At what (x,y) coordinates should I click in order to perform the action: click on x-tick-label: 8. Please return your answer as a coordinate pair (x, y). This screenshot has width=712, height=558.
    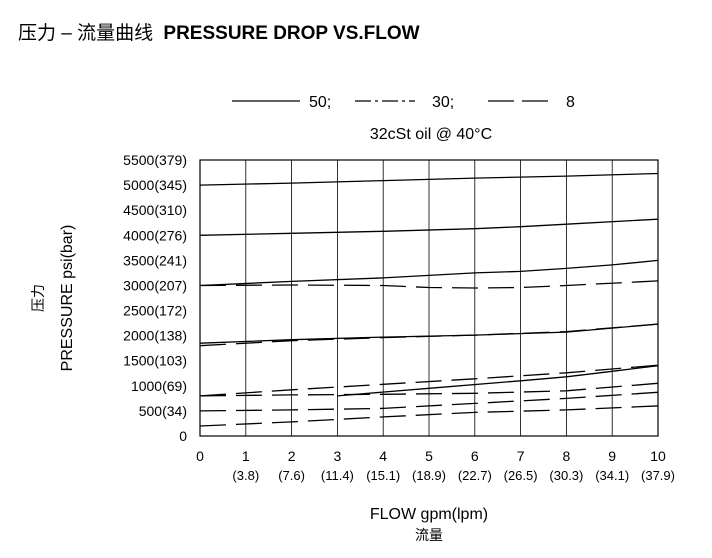
    Looking at the image, I should click on (567, 456).